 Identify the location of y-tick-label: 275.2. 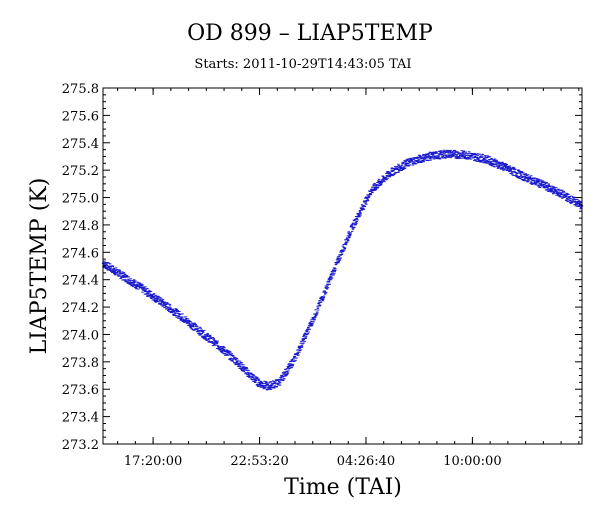
(80, 171).